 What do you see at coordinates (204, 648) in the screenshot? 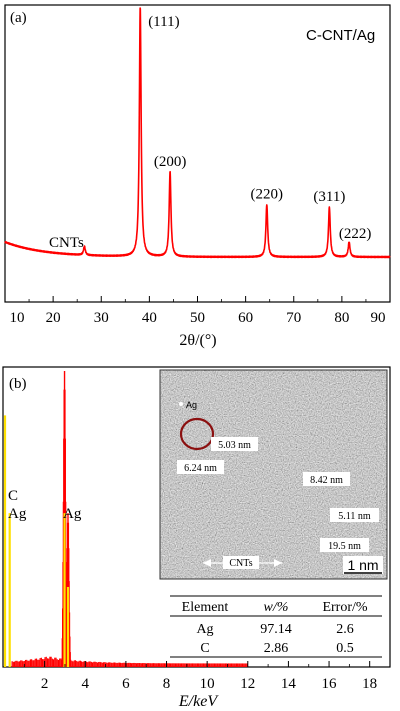
I see `svg-text: C` at bounding box center [204, 648].